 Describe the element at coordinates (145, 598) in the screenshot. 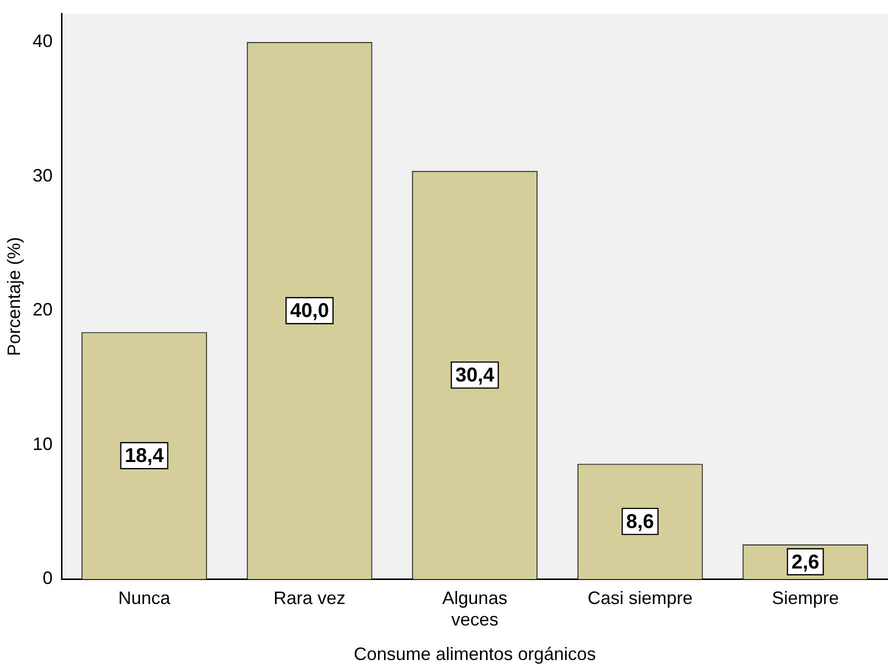

I see `x-tick-label: Nunca` at that location.